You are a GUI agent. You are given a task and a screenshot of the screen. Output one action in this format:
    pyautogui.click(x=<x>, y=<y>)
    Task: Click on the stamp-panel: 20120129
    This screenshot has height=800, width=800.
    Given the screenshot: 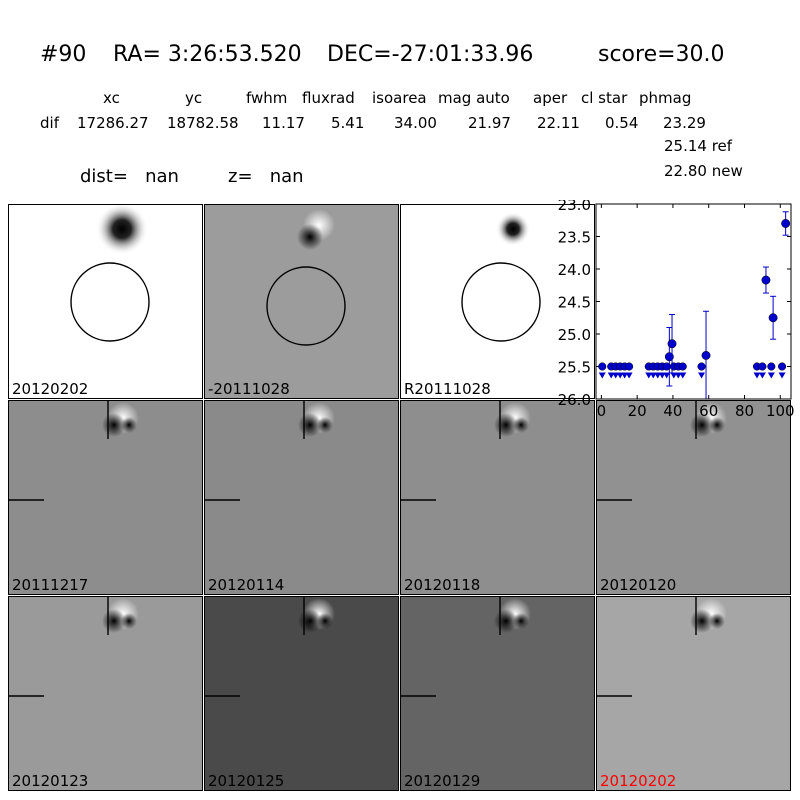 What is the action you would take?
    pyautogui.click(x=497, y=693)
    